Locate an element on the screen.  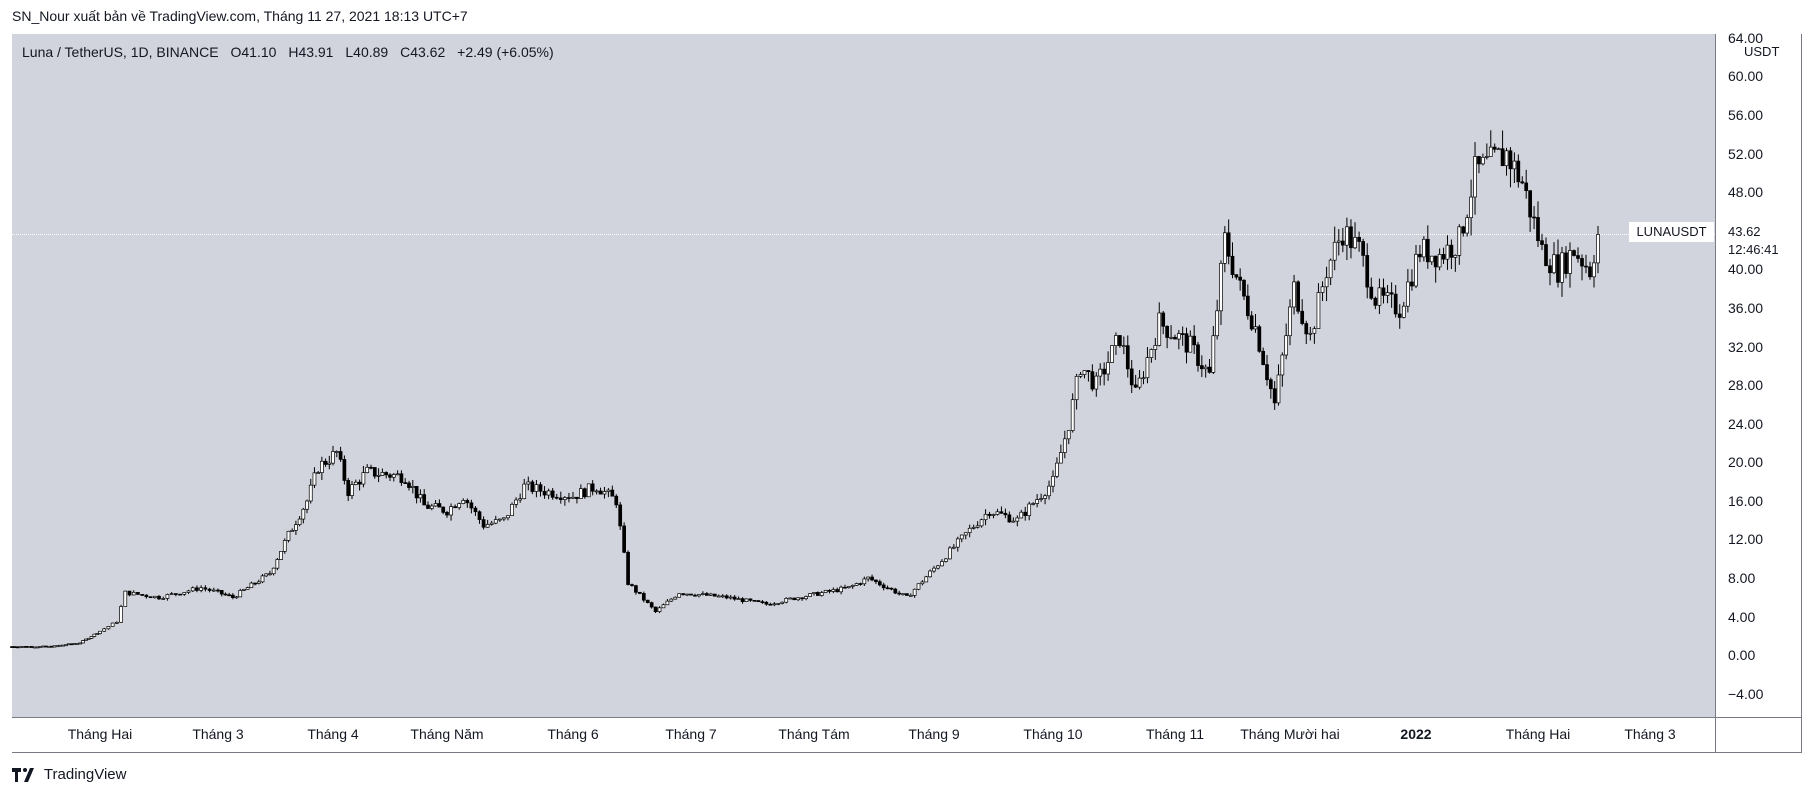
time-tick-label: Tháng Tám is located at coordinates (814, 734).